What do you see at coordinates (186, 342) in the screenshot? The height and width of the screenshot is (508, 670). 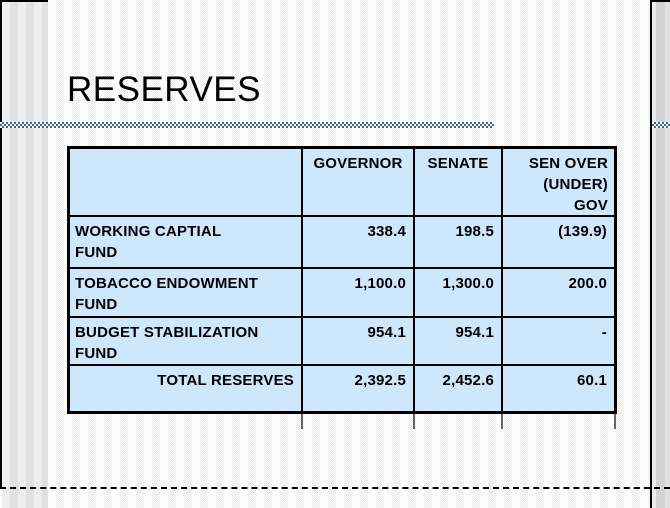 I see `row-label-budget-stabilization-fund: BUDGET STABILIZATION FUND` at bounding box center [186, 342].